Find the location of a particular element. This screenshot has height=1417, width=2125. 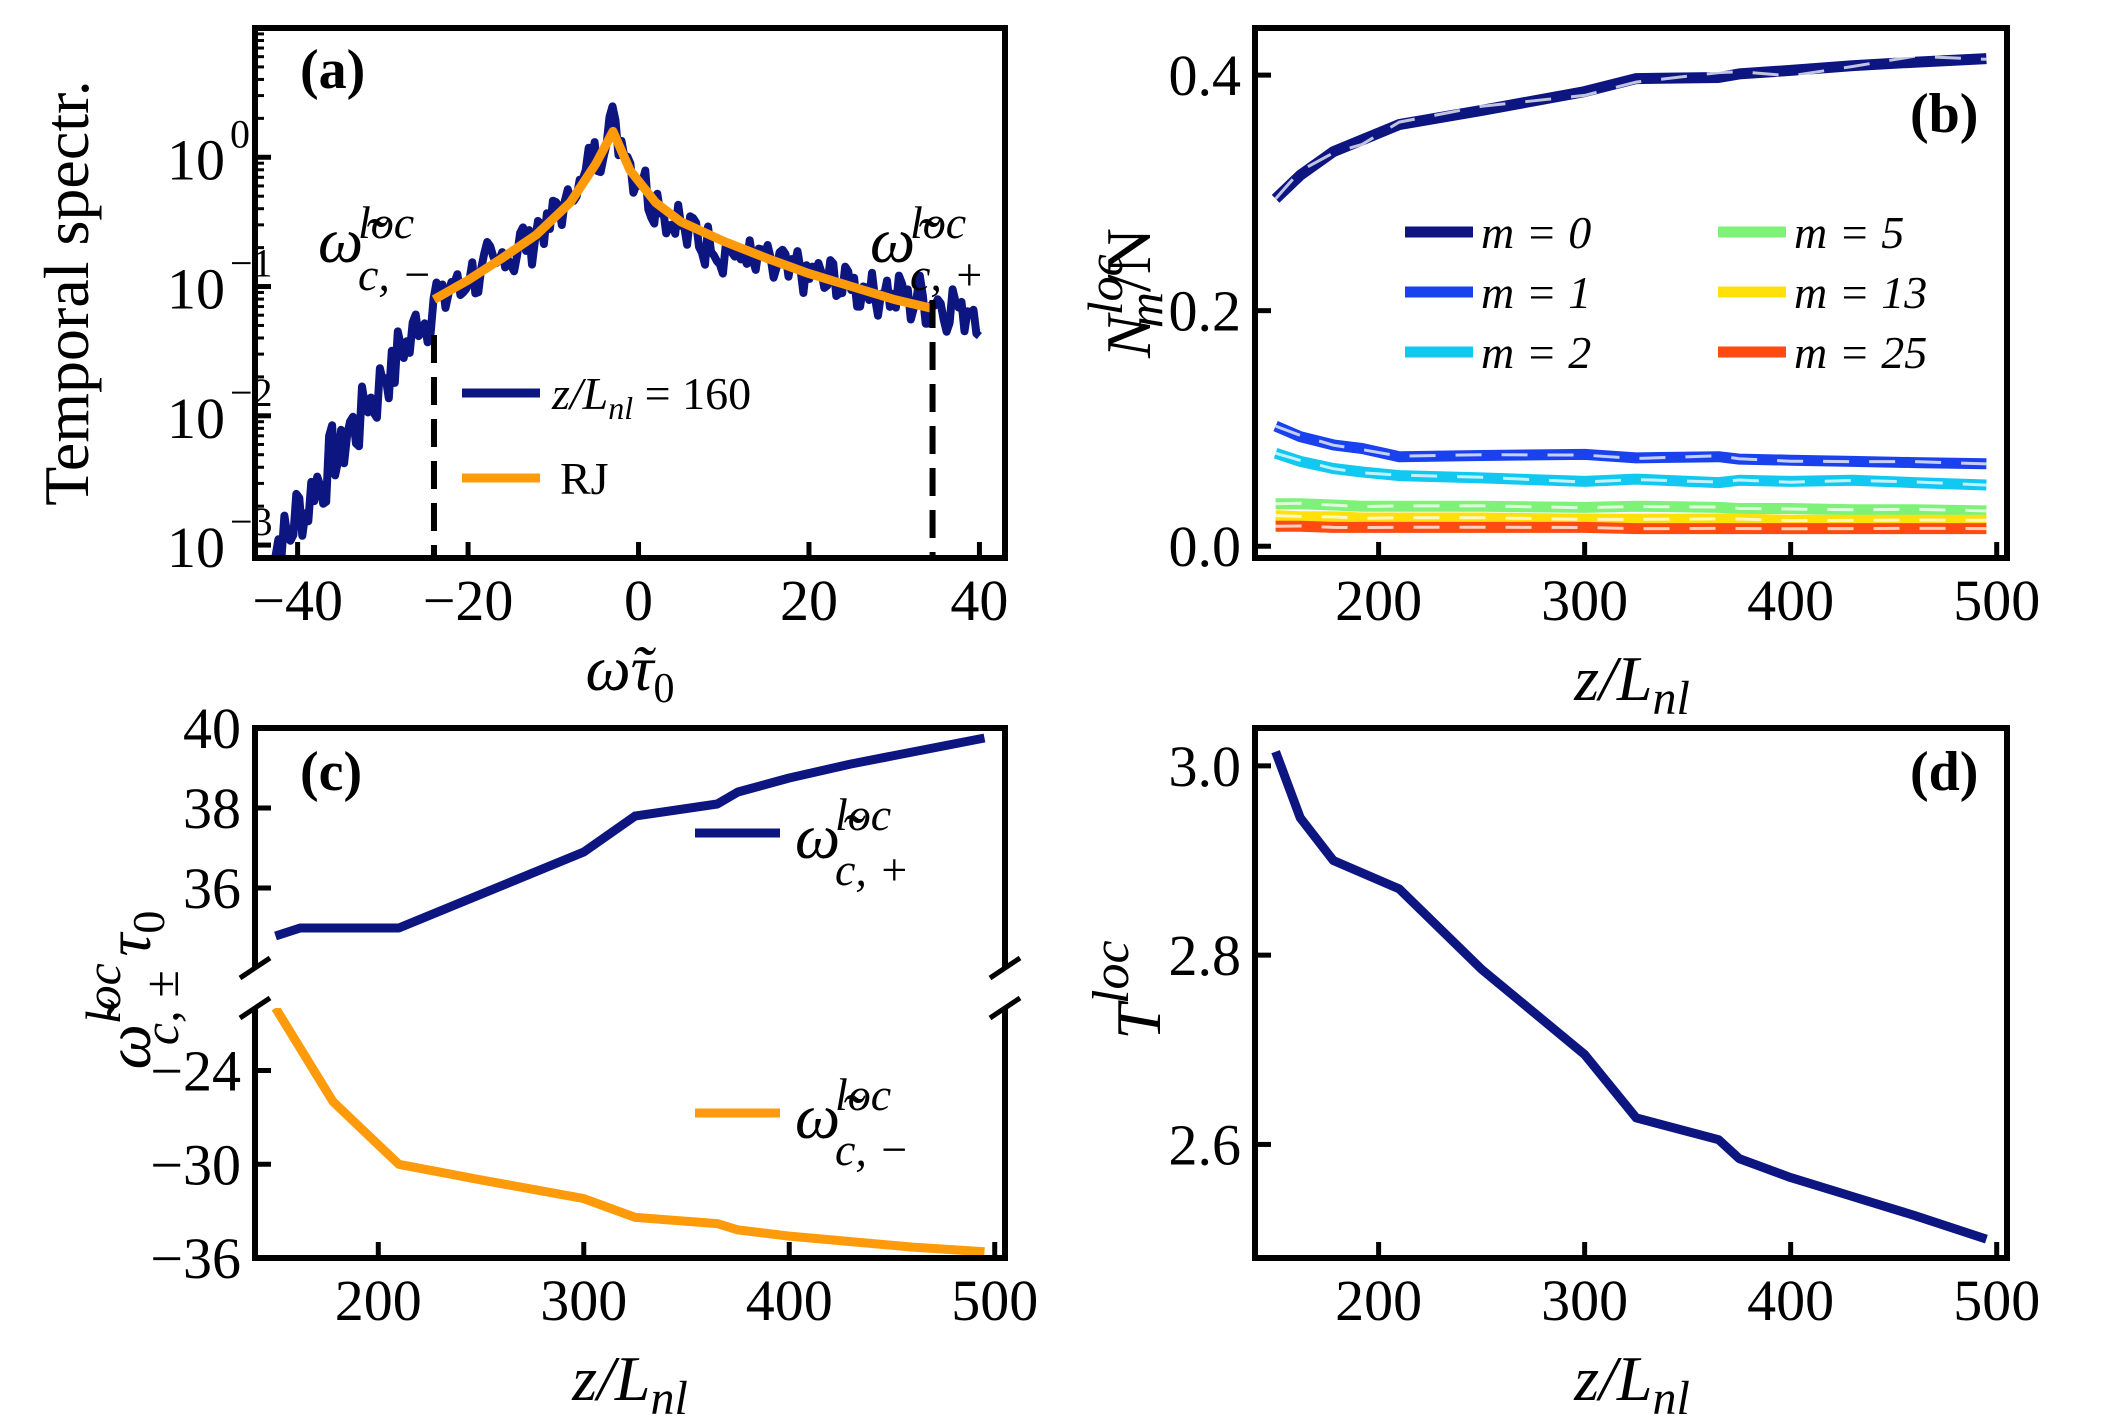

panel-b-legend: m = 0 m = 1 m = 2 m = 5 m = 13 m = 25 is located at coordinates (1666, 292).